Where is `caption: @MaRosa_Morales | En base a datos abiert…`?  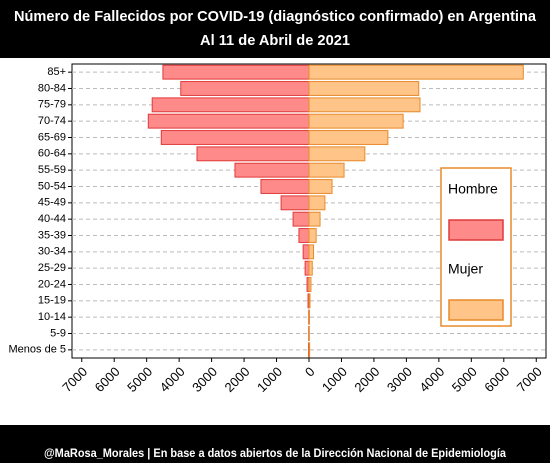 caption: @MaRosa_Morales | En base a datos abiert… is located at coordinates (275, 453).